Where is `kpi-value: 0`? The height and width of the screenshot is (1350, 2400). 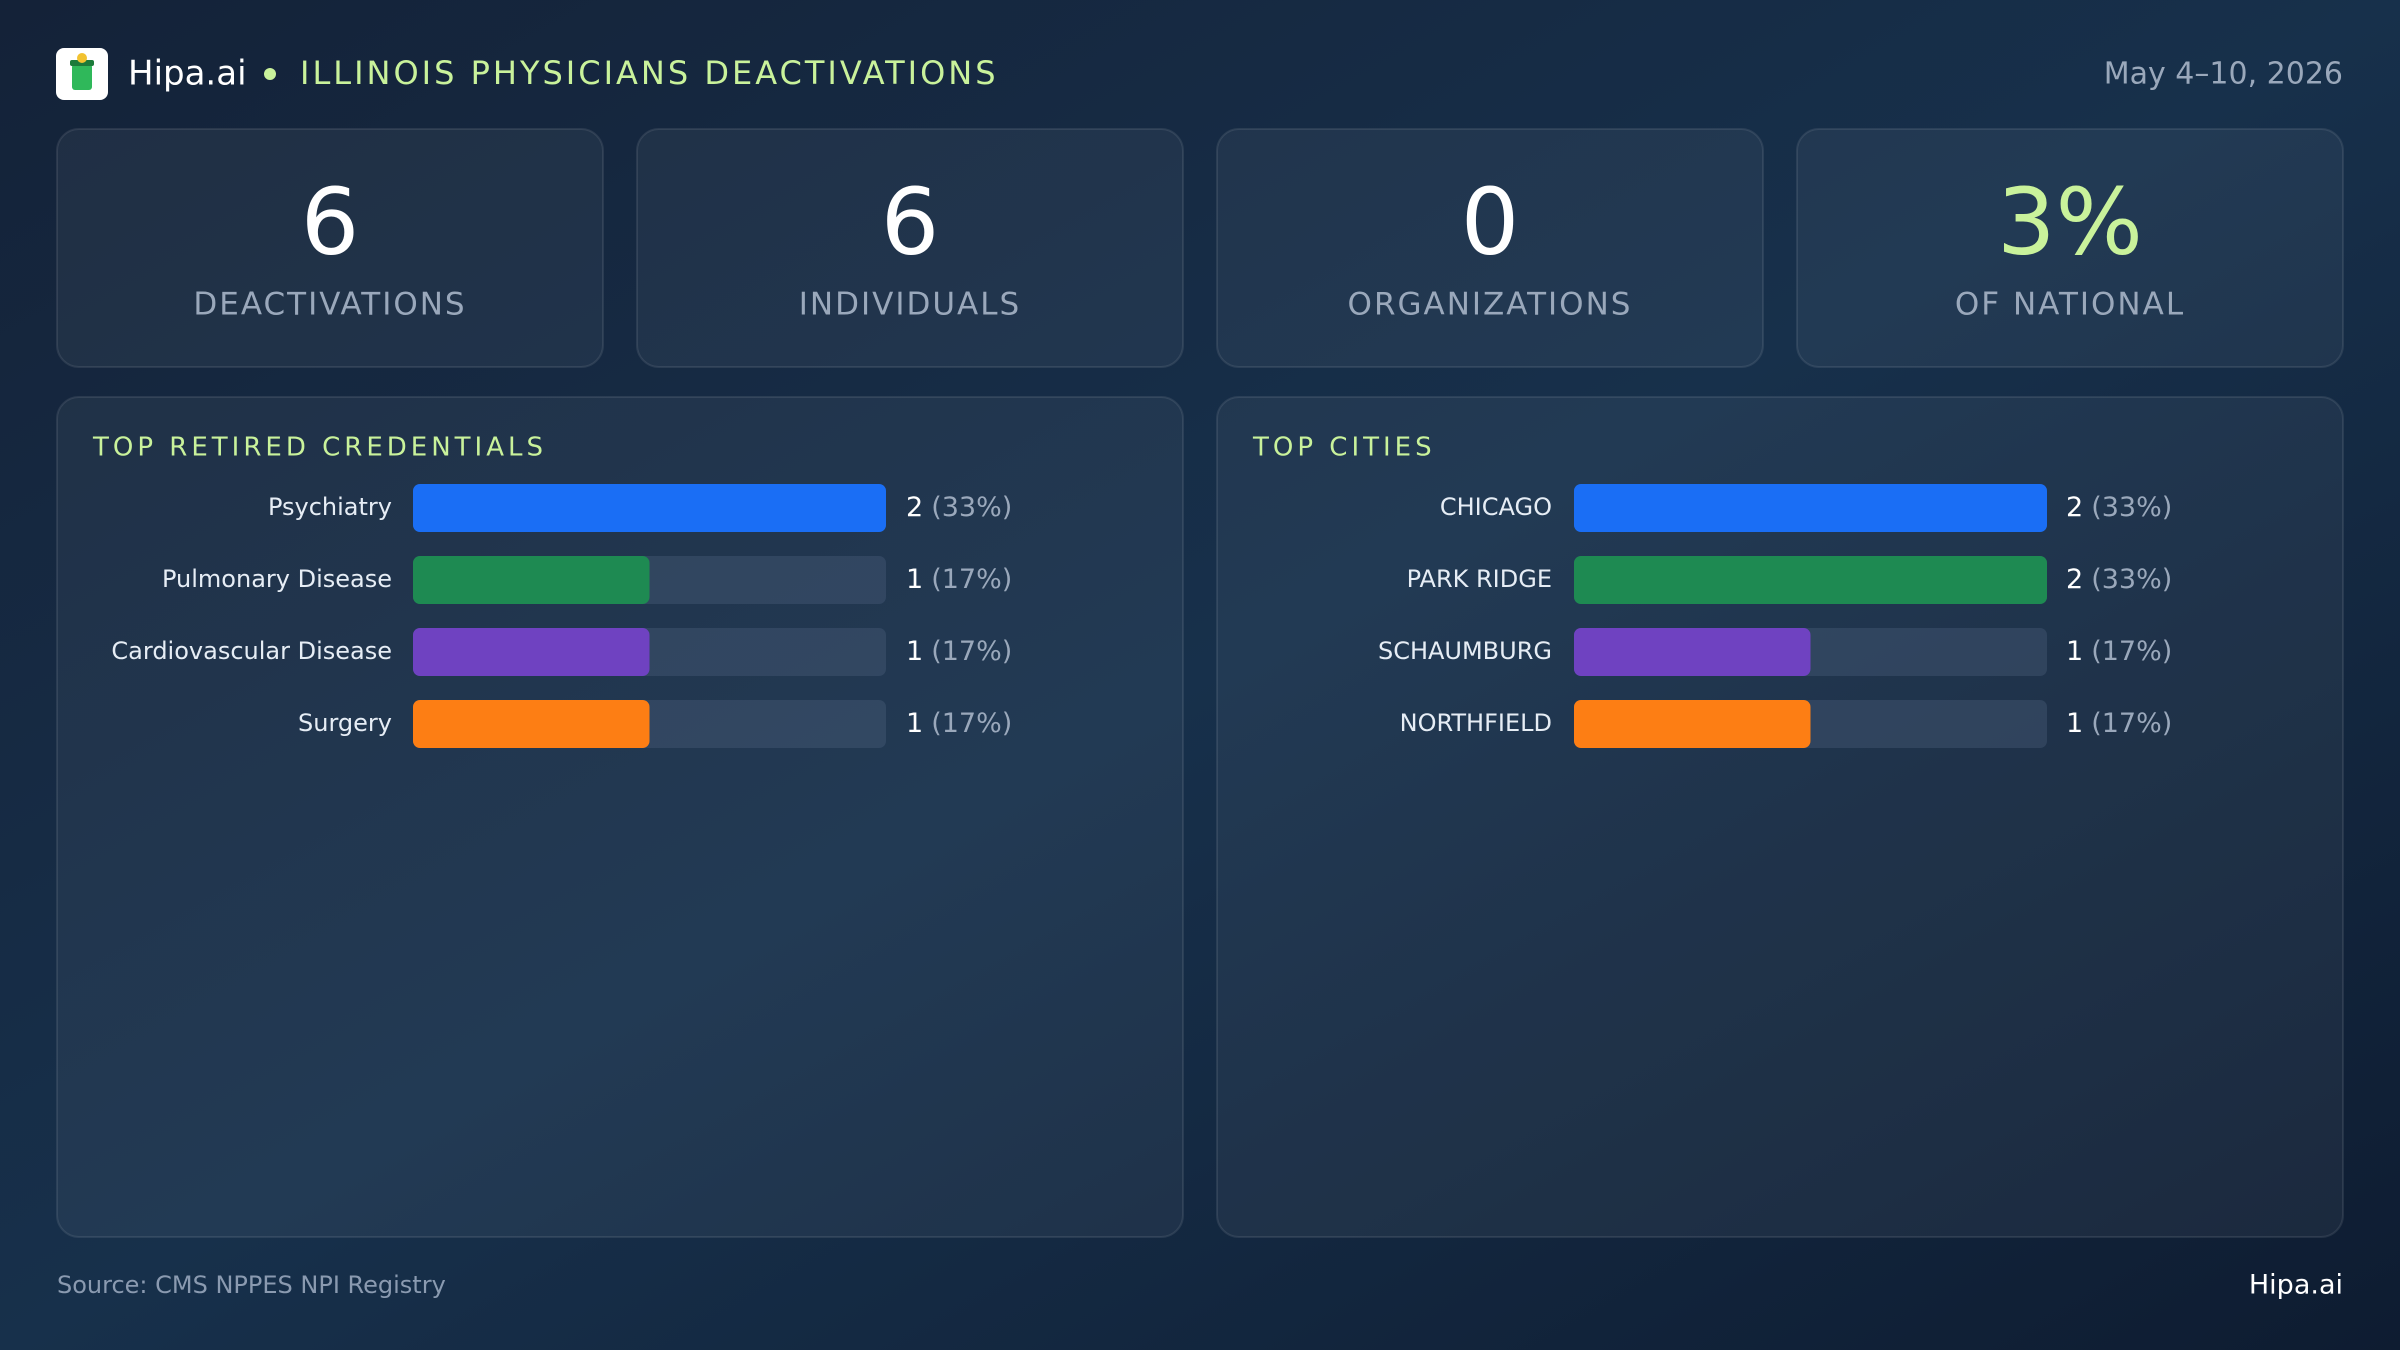 kpi-value: 0 is located at coordinates (1490, 221).